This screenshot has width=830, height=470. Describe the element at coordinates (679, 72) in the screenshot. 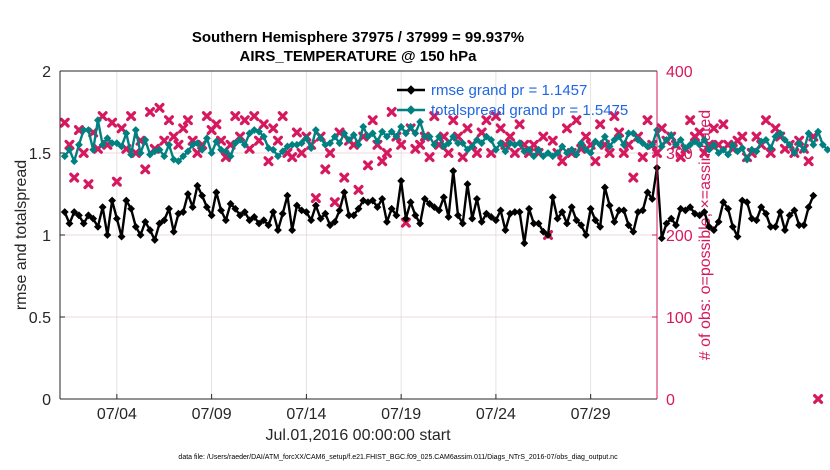

I see `y-right-tick-label: 400` at that location.